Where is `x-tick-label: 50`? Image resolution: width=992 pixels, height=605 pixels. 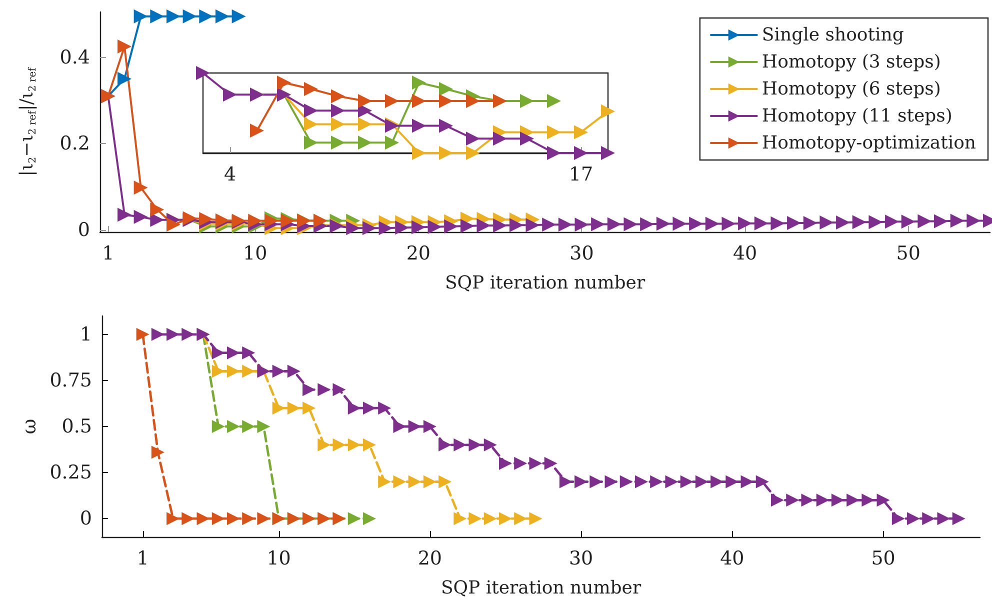
x-tick-label: 50 is located at coordinates (883, 559).